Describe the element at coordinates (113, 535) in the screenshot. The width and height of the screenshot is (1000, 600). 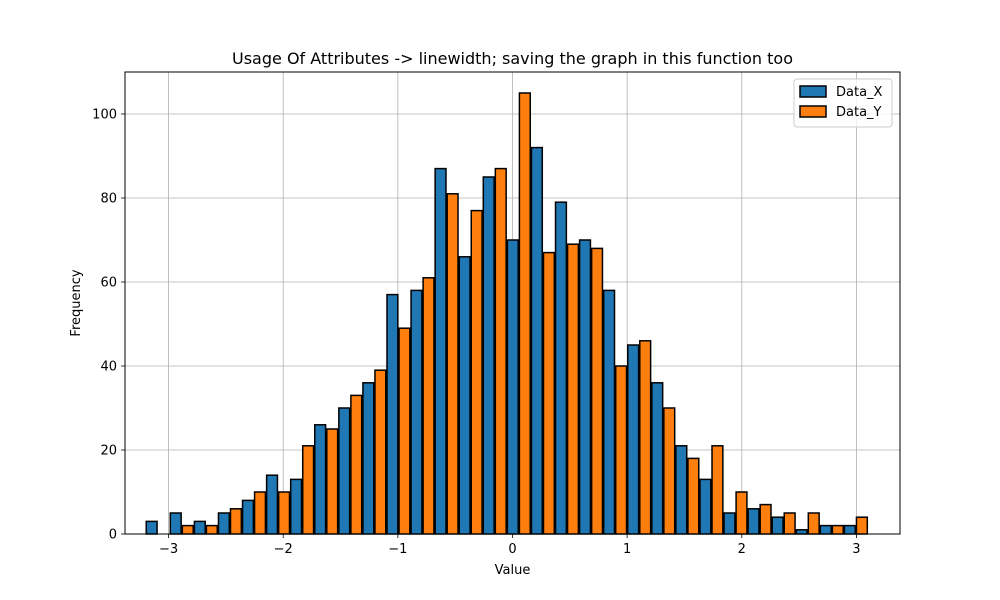
I see `y-tick-label: 0` at that location.